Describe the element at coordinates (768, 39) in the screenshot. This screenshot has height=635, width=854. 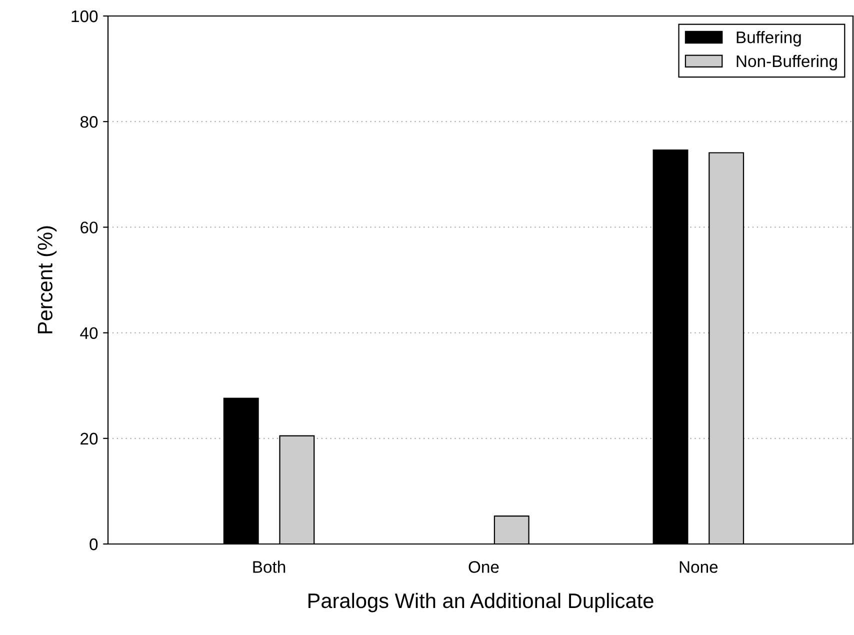
I see `legend-label: Buffering` at that location.